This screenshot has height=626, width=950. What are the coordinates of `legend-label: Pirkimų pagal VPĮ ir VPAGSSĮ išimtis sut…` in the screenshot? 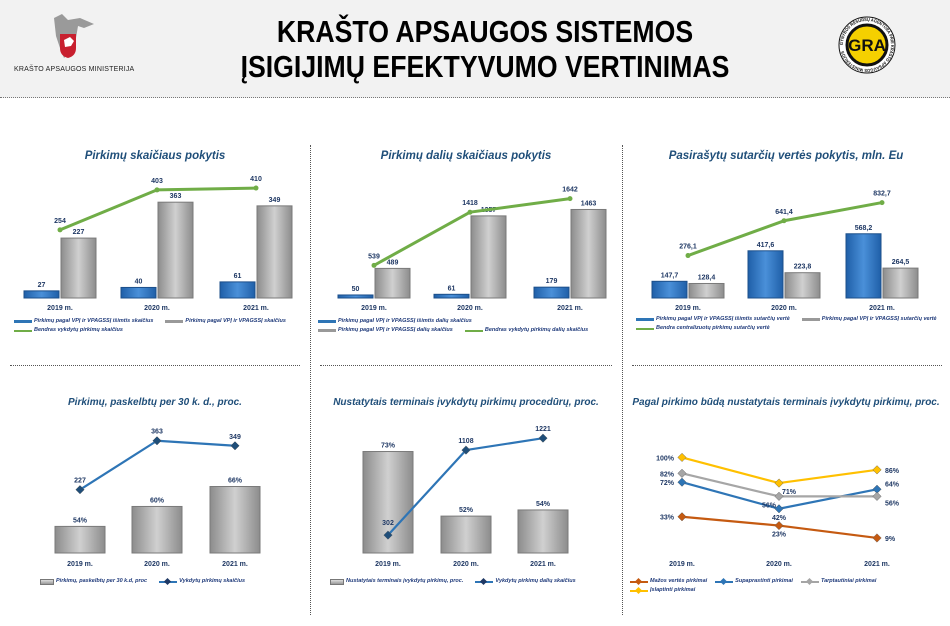 It's located at (723, 319).